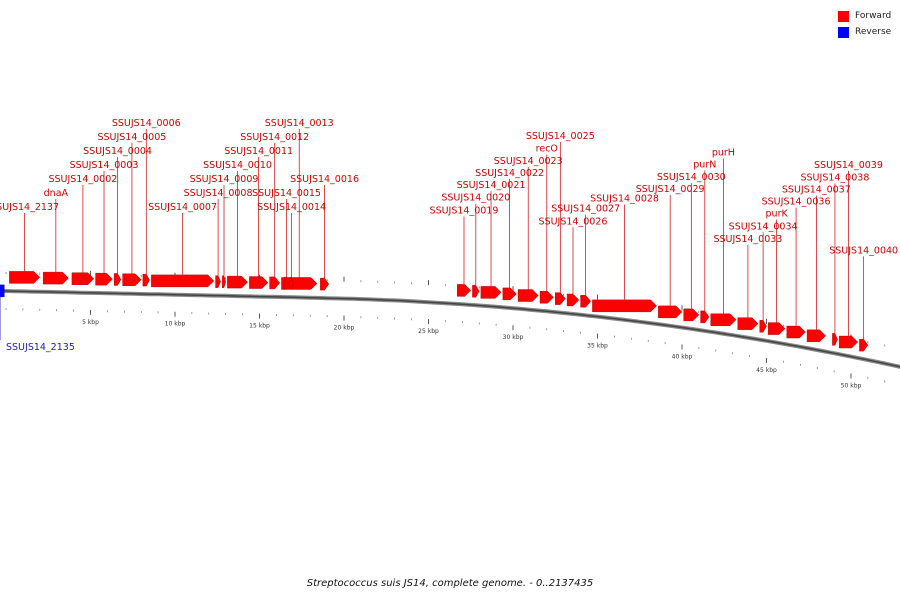 Image resolution: width=900 pixels, height=600 pixels. What do you see at coordinates (851, 386) in the screenshot?
I see `scale-tick-label: 50 kbp` at bounding box center [851, 386].